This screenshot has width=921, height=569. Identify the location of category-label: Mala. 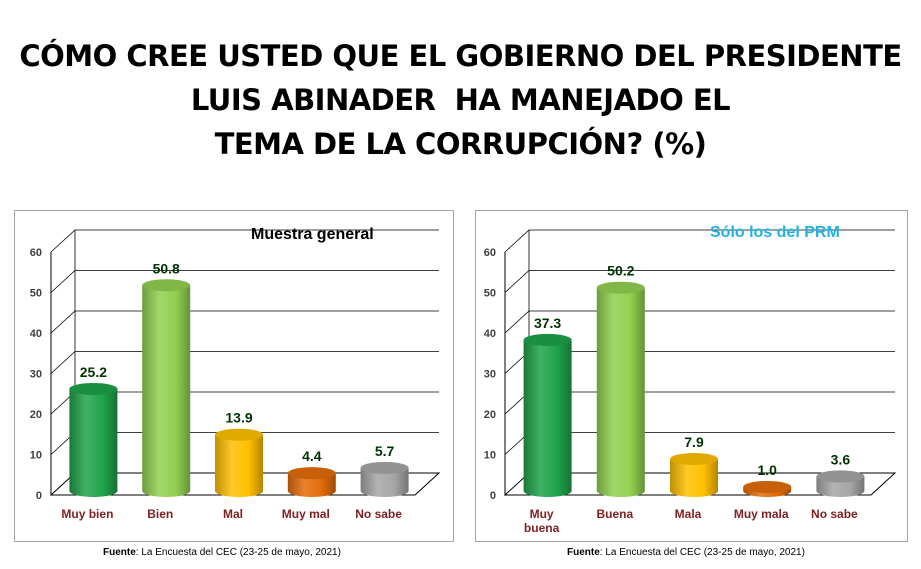
(688, 514).